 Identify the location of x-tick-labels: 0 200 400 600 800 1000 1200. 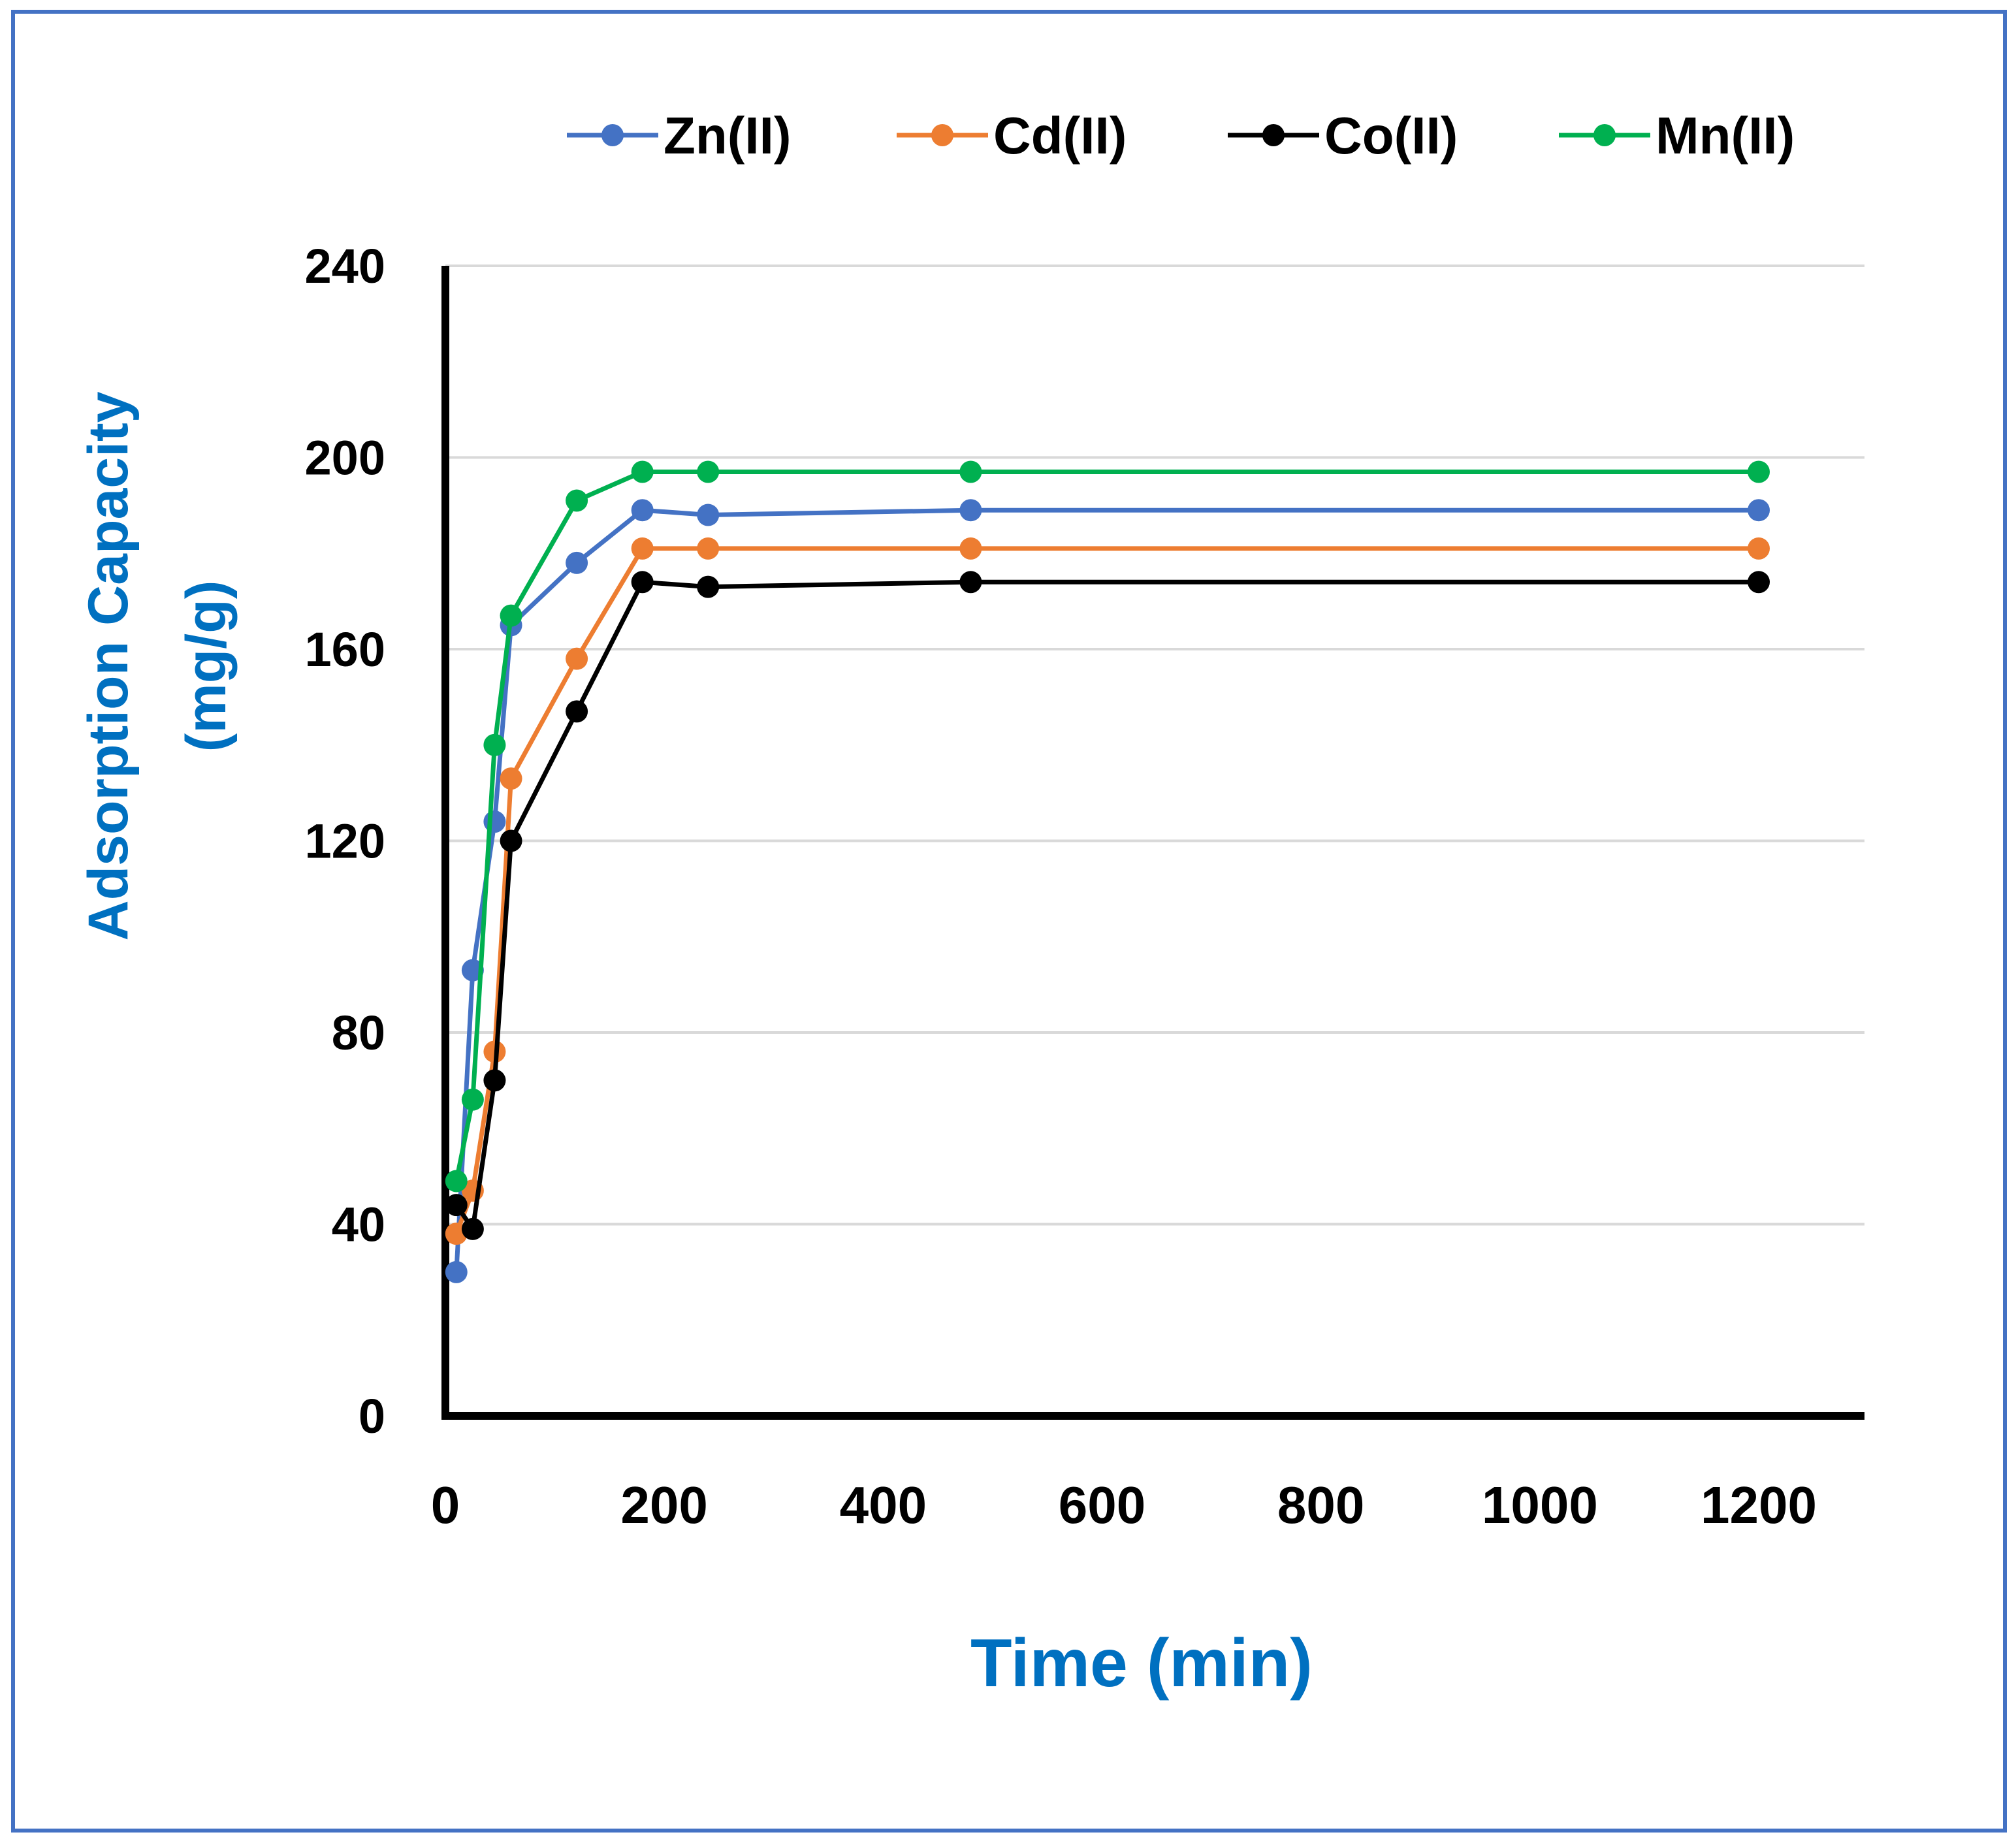
(1124, 1505).